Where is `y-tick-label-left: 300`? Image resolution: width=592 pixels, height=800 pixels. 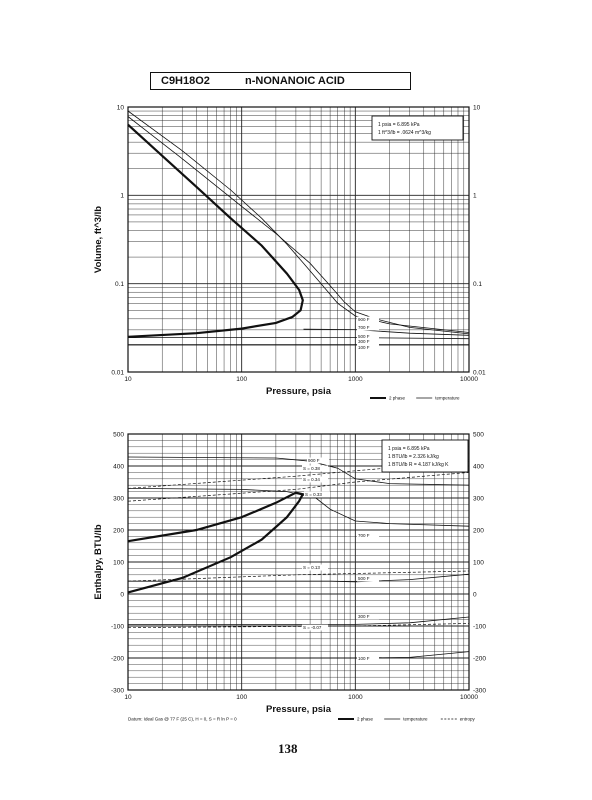
y-tick-label-left: 300 is located at coordinates (118, 498).